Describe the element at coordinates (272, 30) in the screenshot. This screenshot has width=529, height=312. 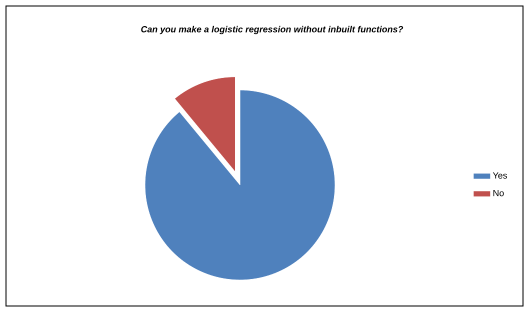
I see `chart-title: Can you make a logistic regression without inbuilt functions?` at that location.